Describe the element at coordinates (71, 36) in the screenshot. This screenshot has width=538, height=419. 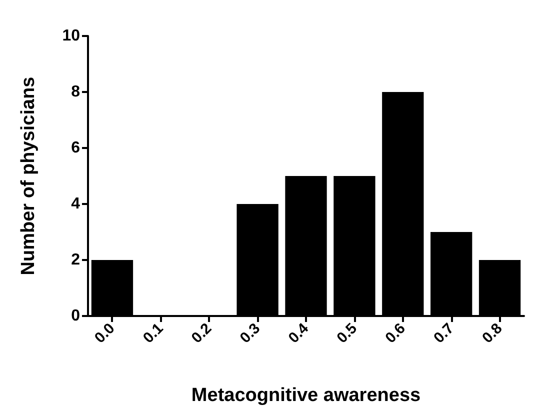
I see `y-tick-label: 10` at that location.